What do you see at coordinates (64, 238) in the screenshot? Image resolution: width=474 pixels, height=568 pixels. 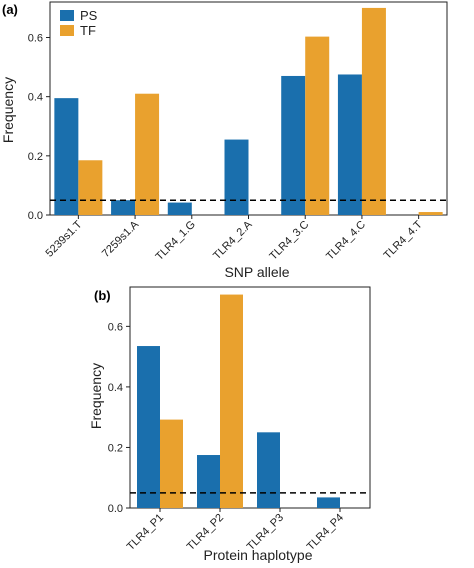 I see `x-tick-label: 5239s1.T` at bounding box center [64, 238].